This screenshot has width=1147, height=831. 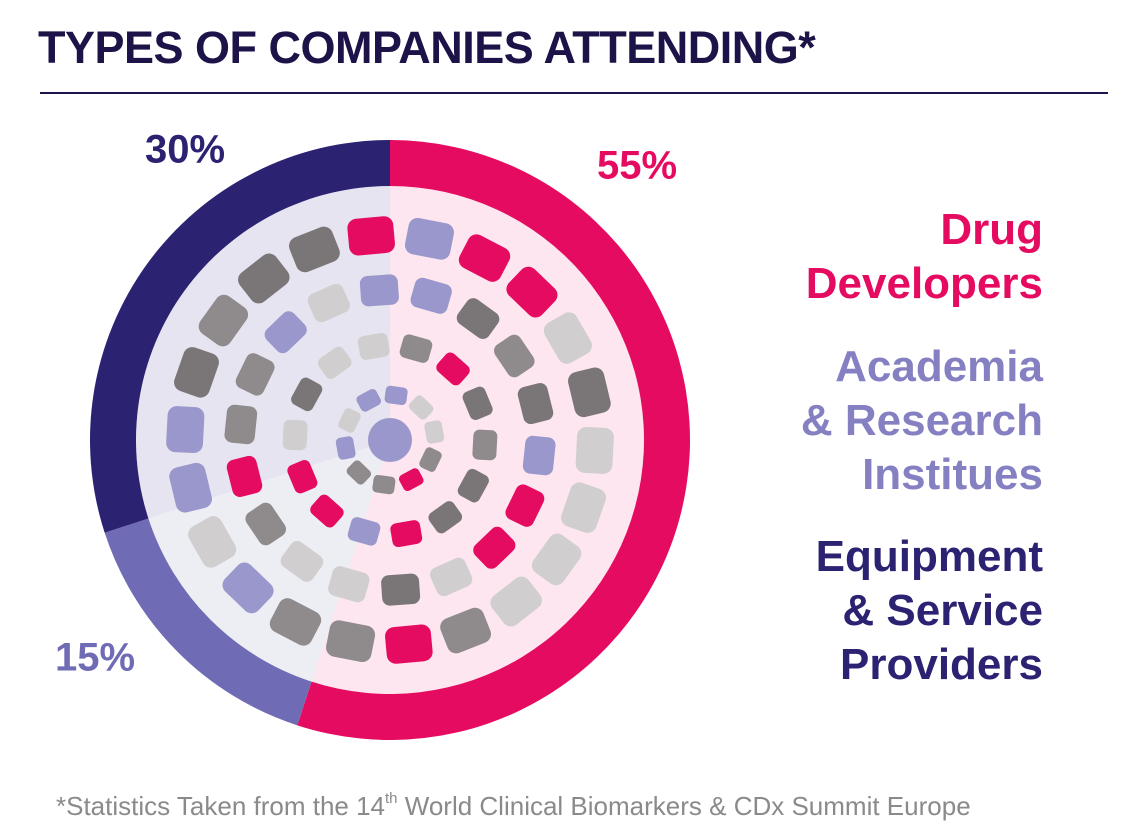 I want to click on decor-center, so click(x=390, y=440).